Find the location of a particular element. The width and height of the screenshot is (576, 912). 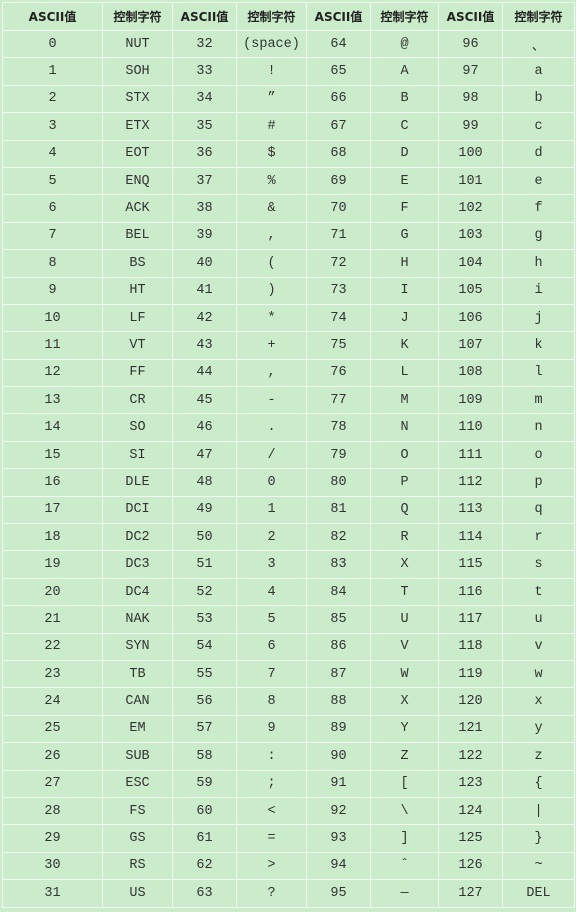

ascii-value-cell: 32 is located at coordinates (205, 44).